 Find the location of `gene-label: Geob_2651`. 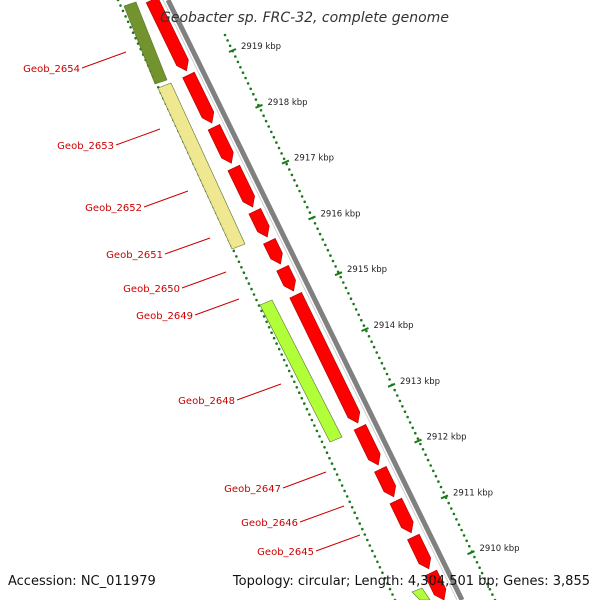

gene-label: Geob_2651 is located at coordinates (134, 255).